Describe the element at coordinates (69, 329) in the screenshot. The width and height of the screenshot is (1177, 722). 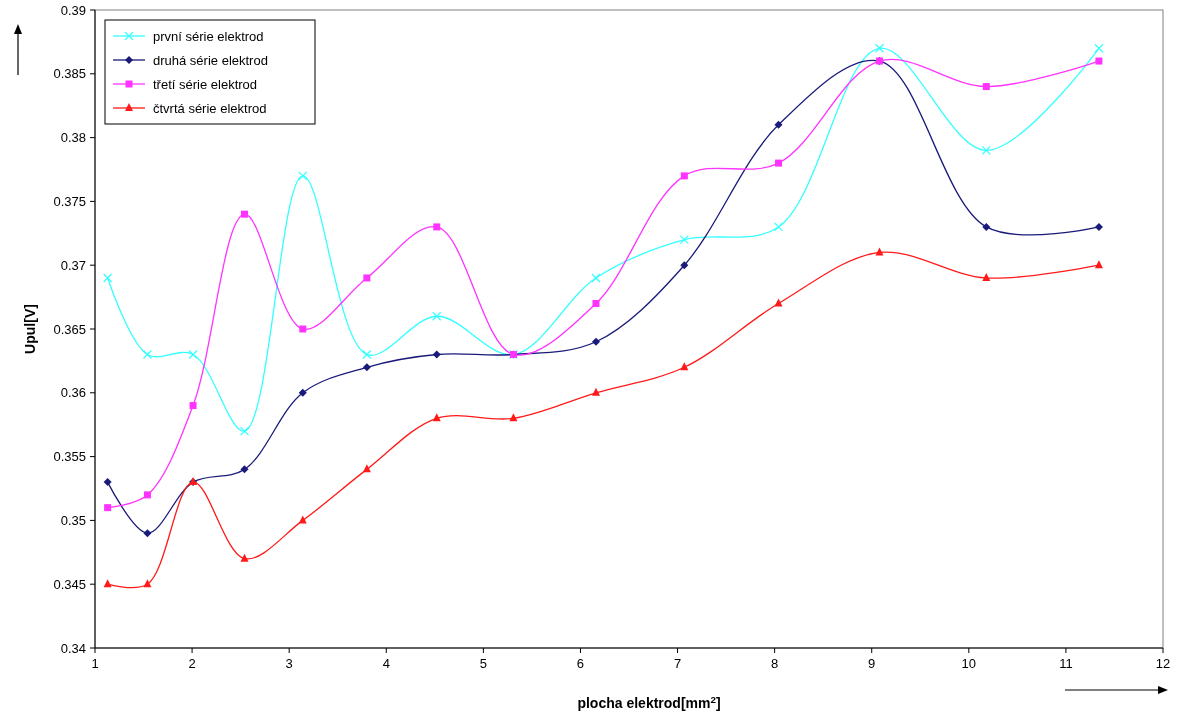
I see `y-tick-label: 0.365` at that location.